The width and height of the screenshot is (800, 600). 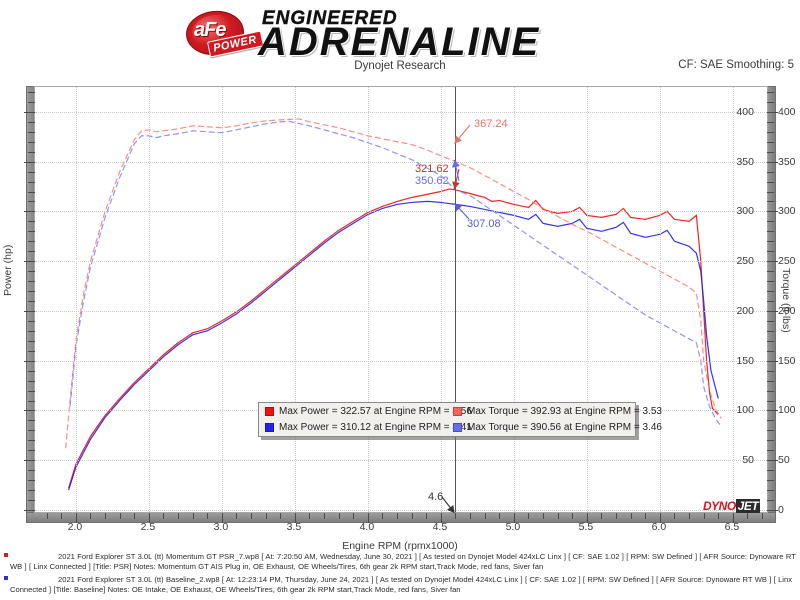 I want to click on dynojet-watermark: DYNO JET, so click(x=732, y=506).